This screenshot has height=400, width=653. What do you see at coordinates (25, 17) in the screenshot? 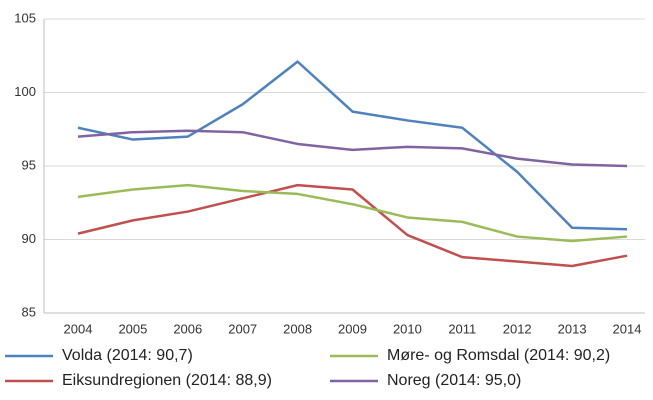
I see `y-tick-label: 105` at bounding box center [25, 17].